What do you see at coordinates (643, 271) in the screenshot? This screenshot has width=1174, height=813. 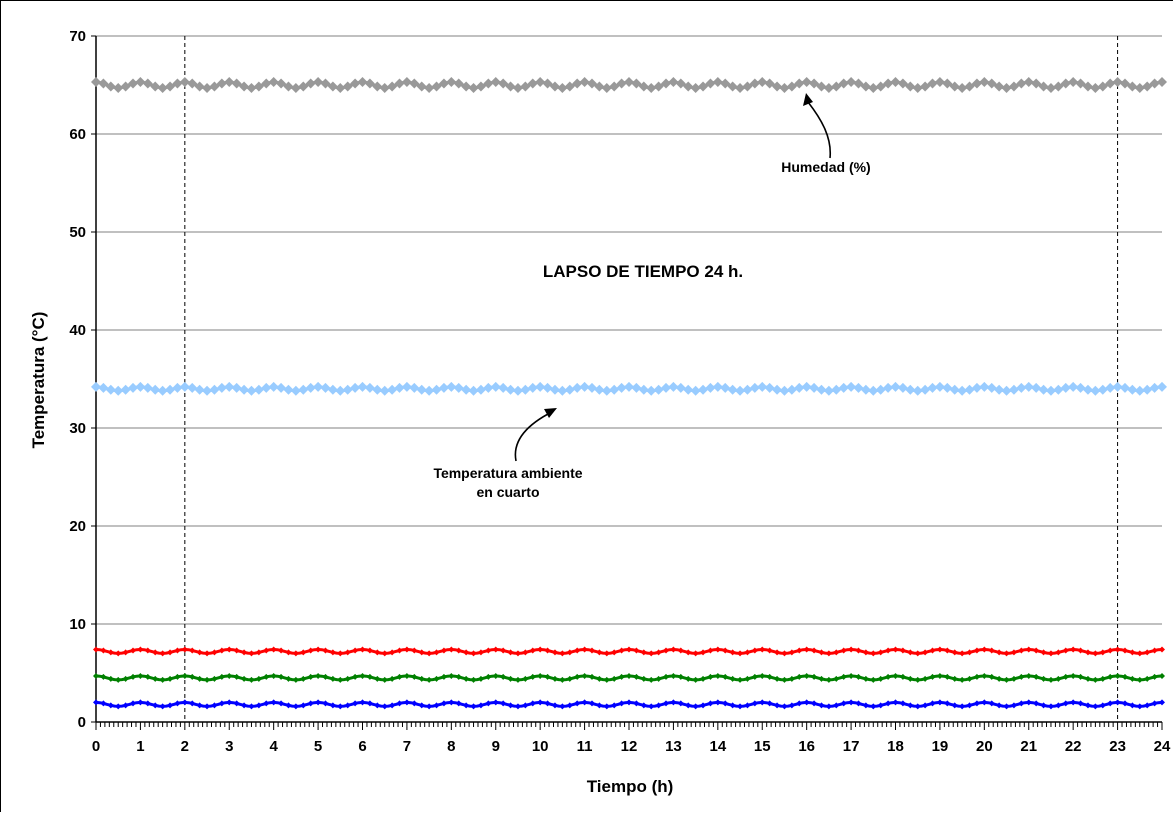 I see `lapso-label: LAPSO DE TIEMPO 24 h.` at bounding box center [643, 271].